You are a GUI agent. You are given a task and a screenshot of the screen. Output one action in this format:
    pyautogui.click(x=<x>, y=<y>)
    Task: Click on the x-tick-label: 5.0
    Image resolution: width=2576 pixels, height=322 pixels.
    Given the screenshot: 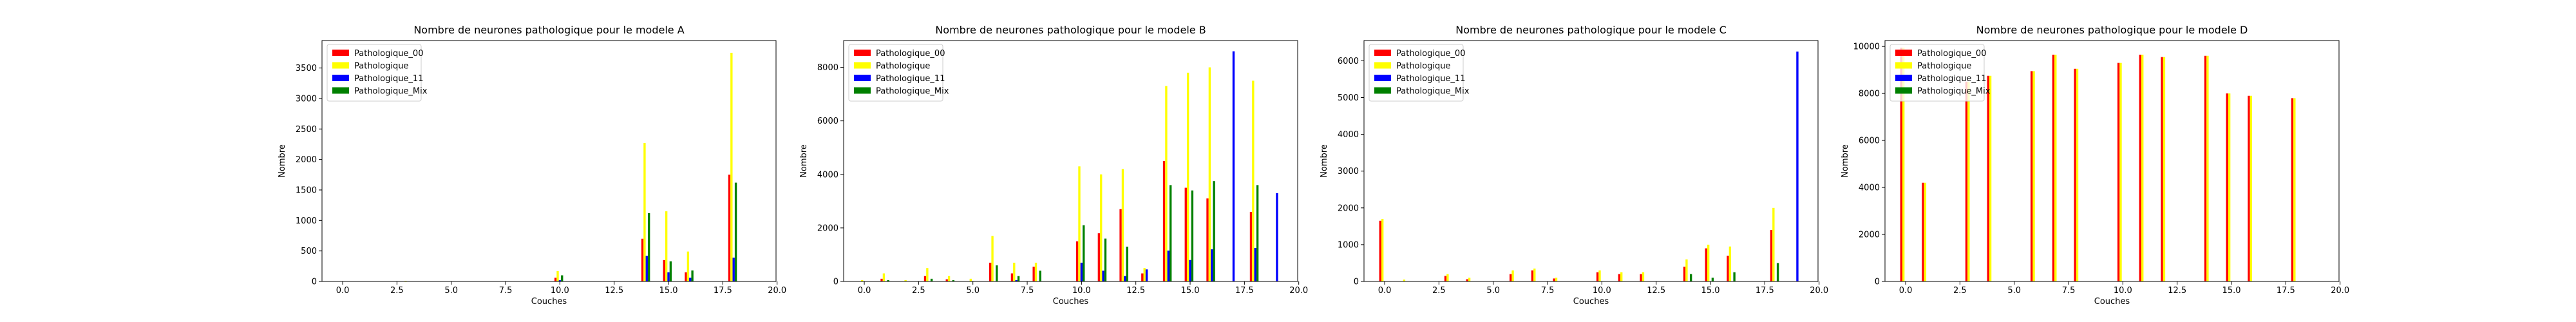 What is the action you would take?
    pyautogui.click(x=451, y=291)
    